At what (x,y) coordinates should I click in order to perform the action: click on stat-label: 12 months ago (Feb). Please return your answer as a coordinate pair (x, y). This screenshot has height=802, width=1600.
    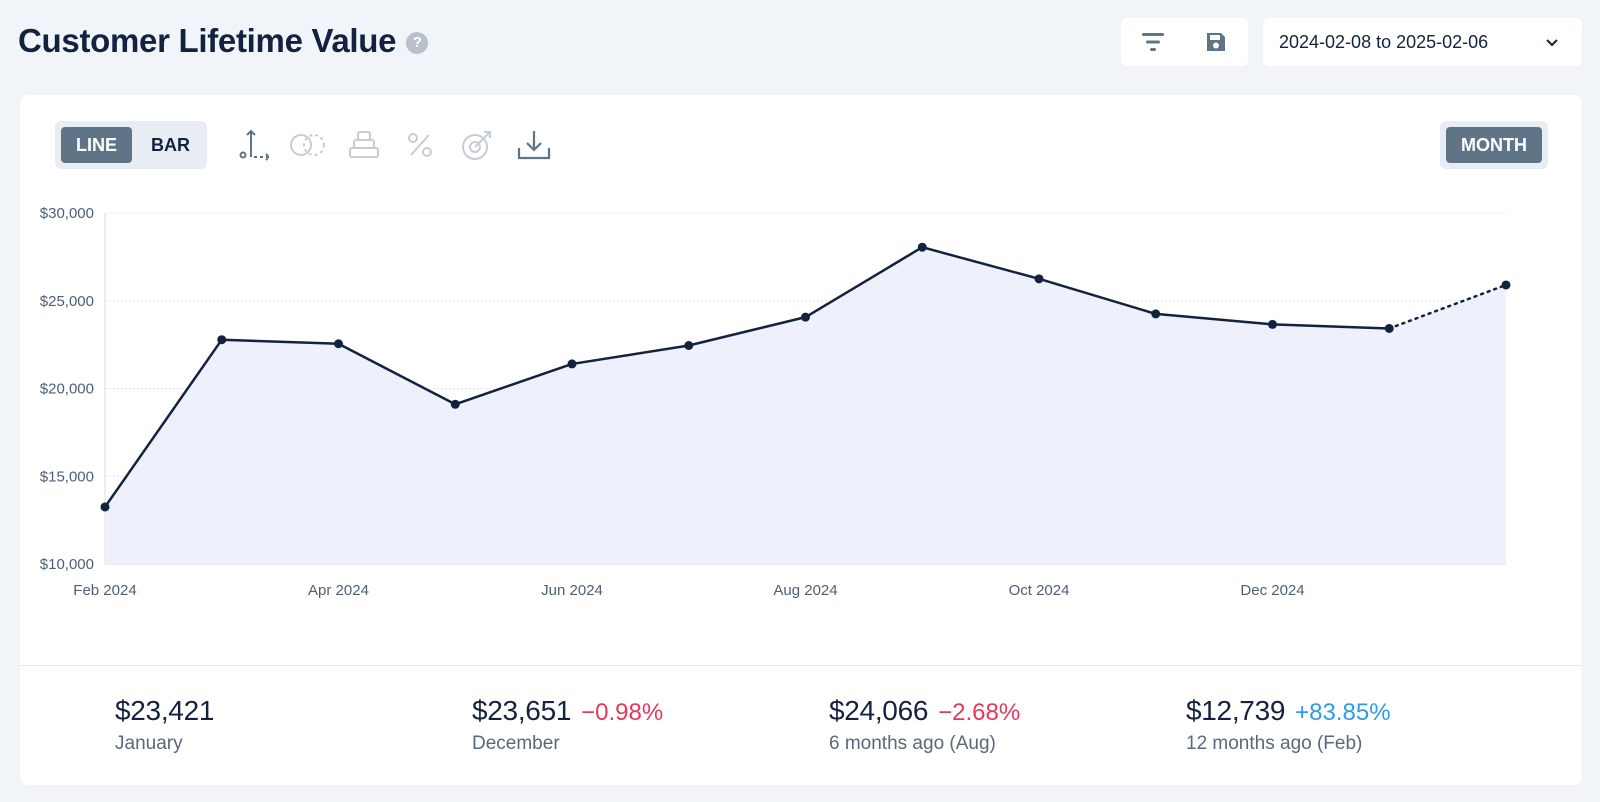
    Looking at the image, I should click on (1274, 743).